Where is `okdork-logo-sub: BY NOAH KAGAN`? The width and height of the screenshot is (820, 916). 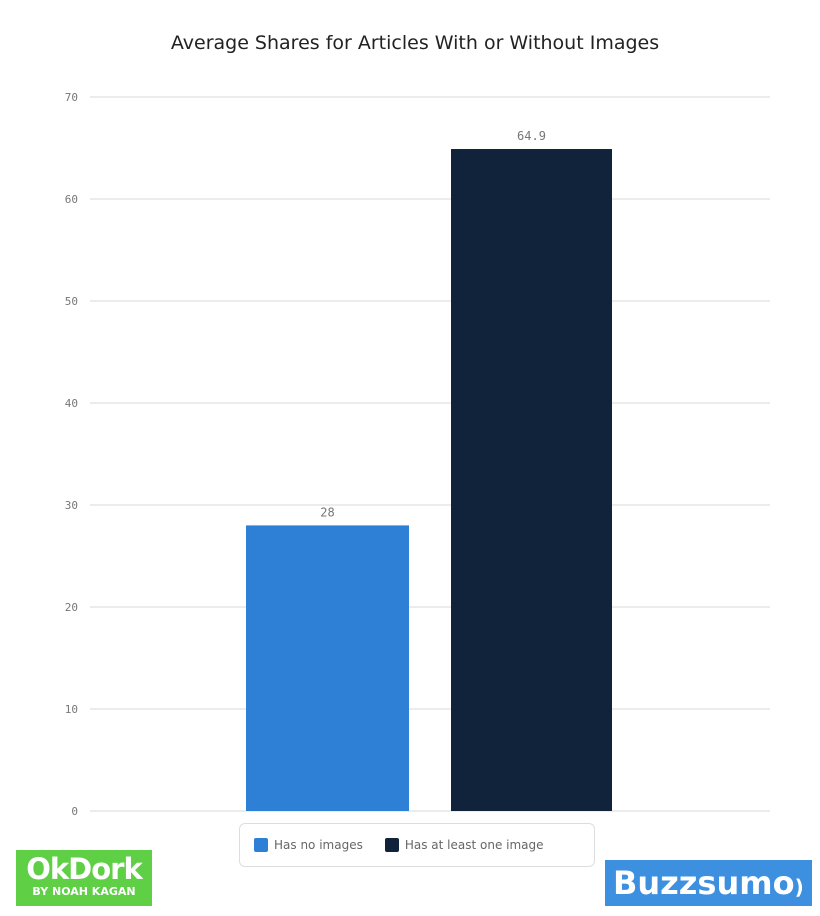 okdork-logo-sub: BY NOAH KAGAN is located at coordinates (84, 891).